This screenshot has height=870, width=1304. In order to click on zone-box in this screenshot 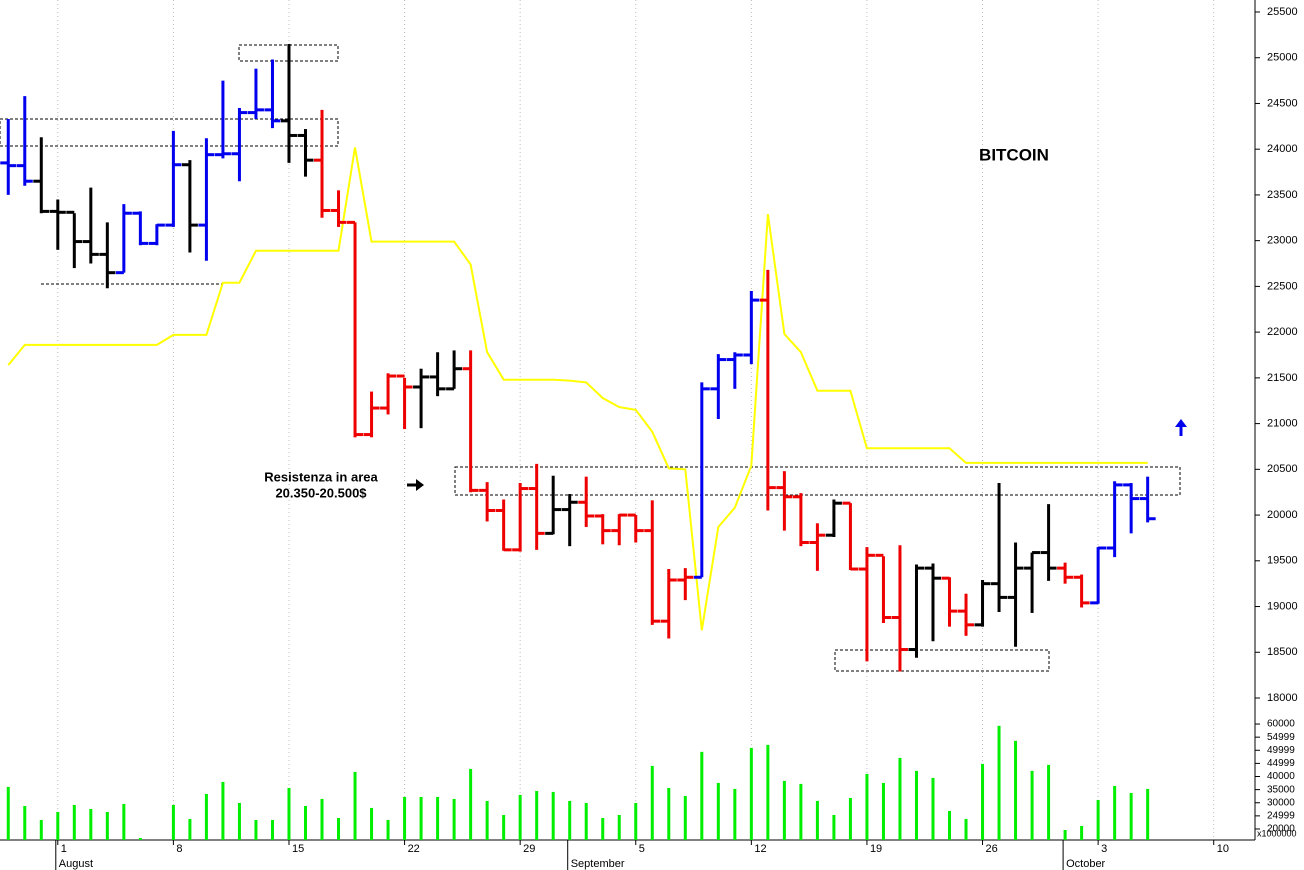, I will do `click(169, 132)`.